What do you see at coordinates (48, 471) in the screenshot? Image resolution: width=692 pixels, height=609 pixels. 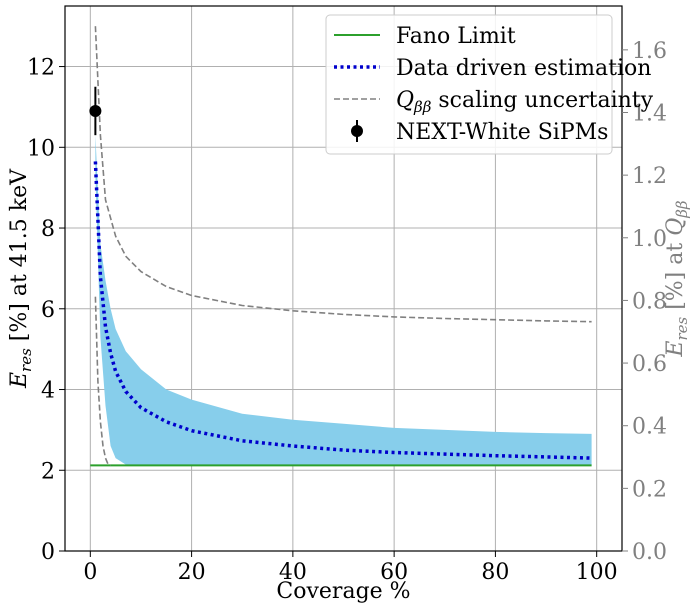 I see `y-tick-label: 2` at bounding box center [48, 471].